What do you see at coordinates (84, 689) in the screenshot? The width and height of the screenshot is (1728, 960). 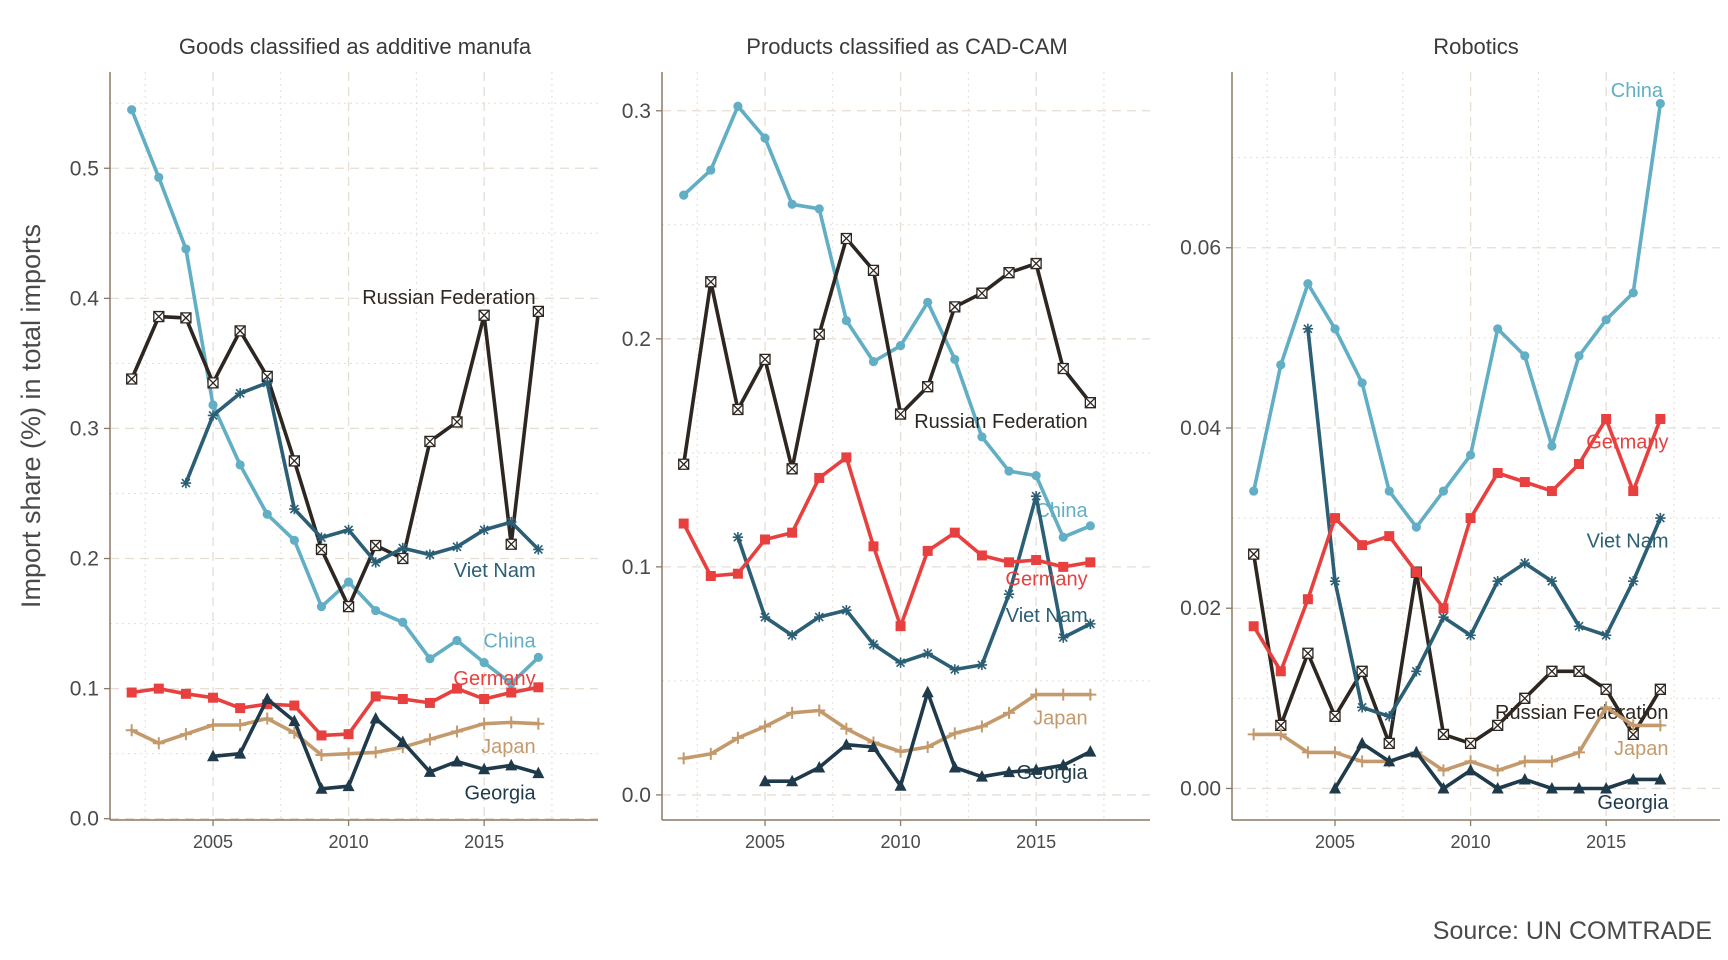 I see `y-tick-label: 0.1` at bounding box center [84, 689].